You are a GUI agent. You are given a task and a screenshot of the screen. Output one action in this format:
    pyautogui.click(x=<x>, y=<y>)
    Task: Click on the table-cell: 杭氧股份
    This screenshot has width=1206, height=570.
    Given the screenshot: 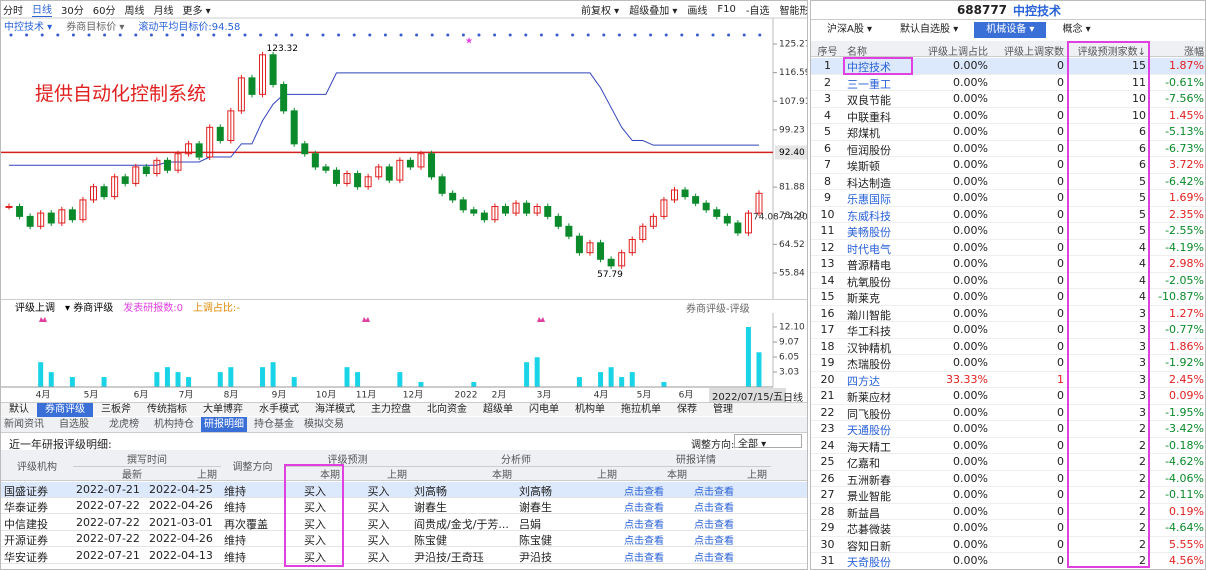 What is the action you would take?
    pyautogui.click(x=869, y=282)
    